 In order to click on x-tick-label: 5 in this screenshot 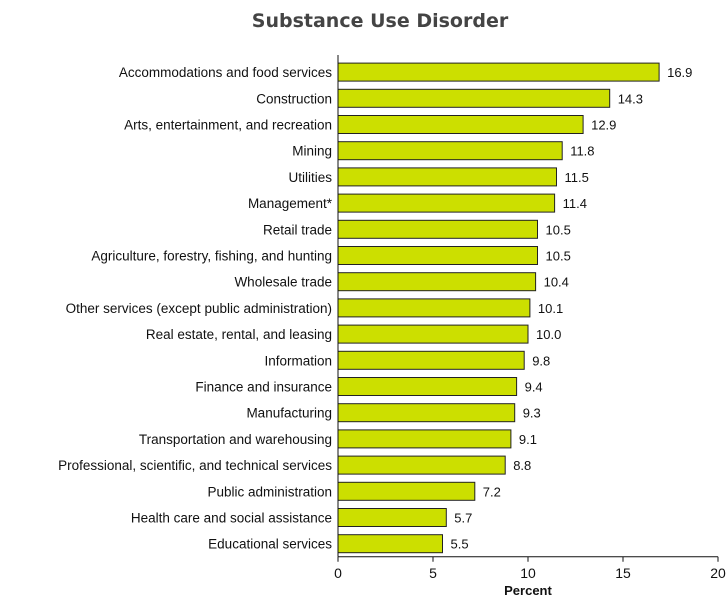, I will do `click(433, 573)`.